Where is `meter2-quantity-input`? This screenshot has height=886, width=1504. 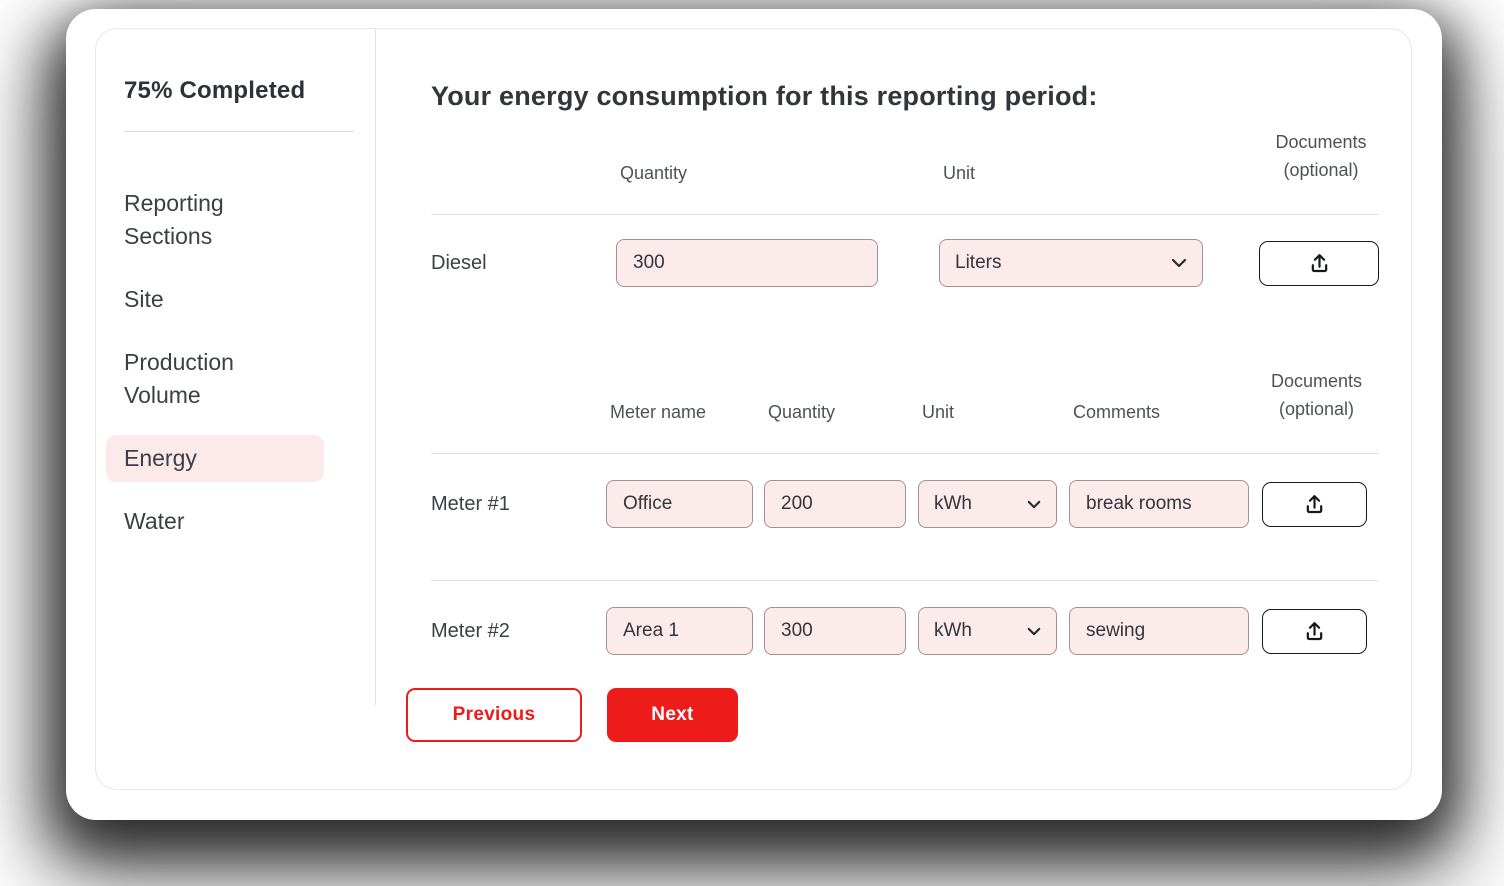 meter2-quantity-input is located at coordinates (835, 631).